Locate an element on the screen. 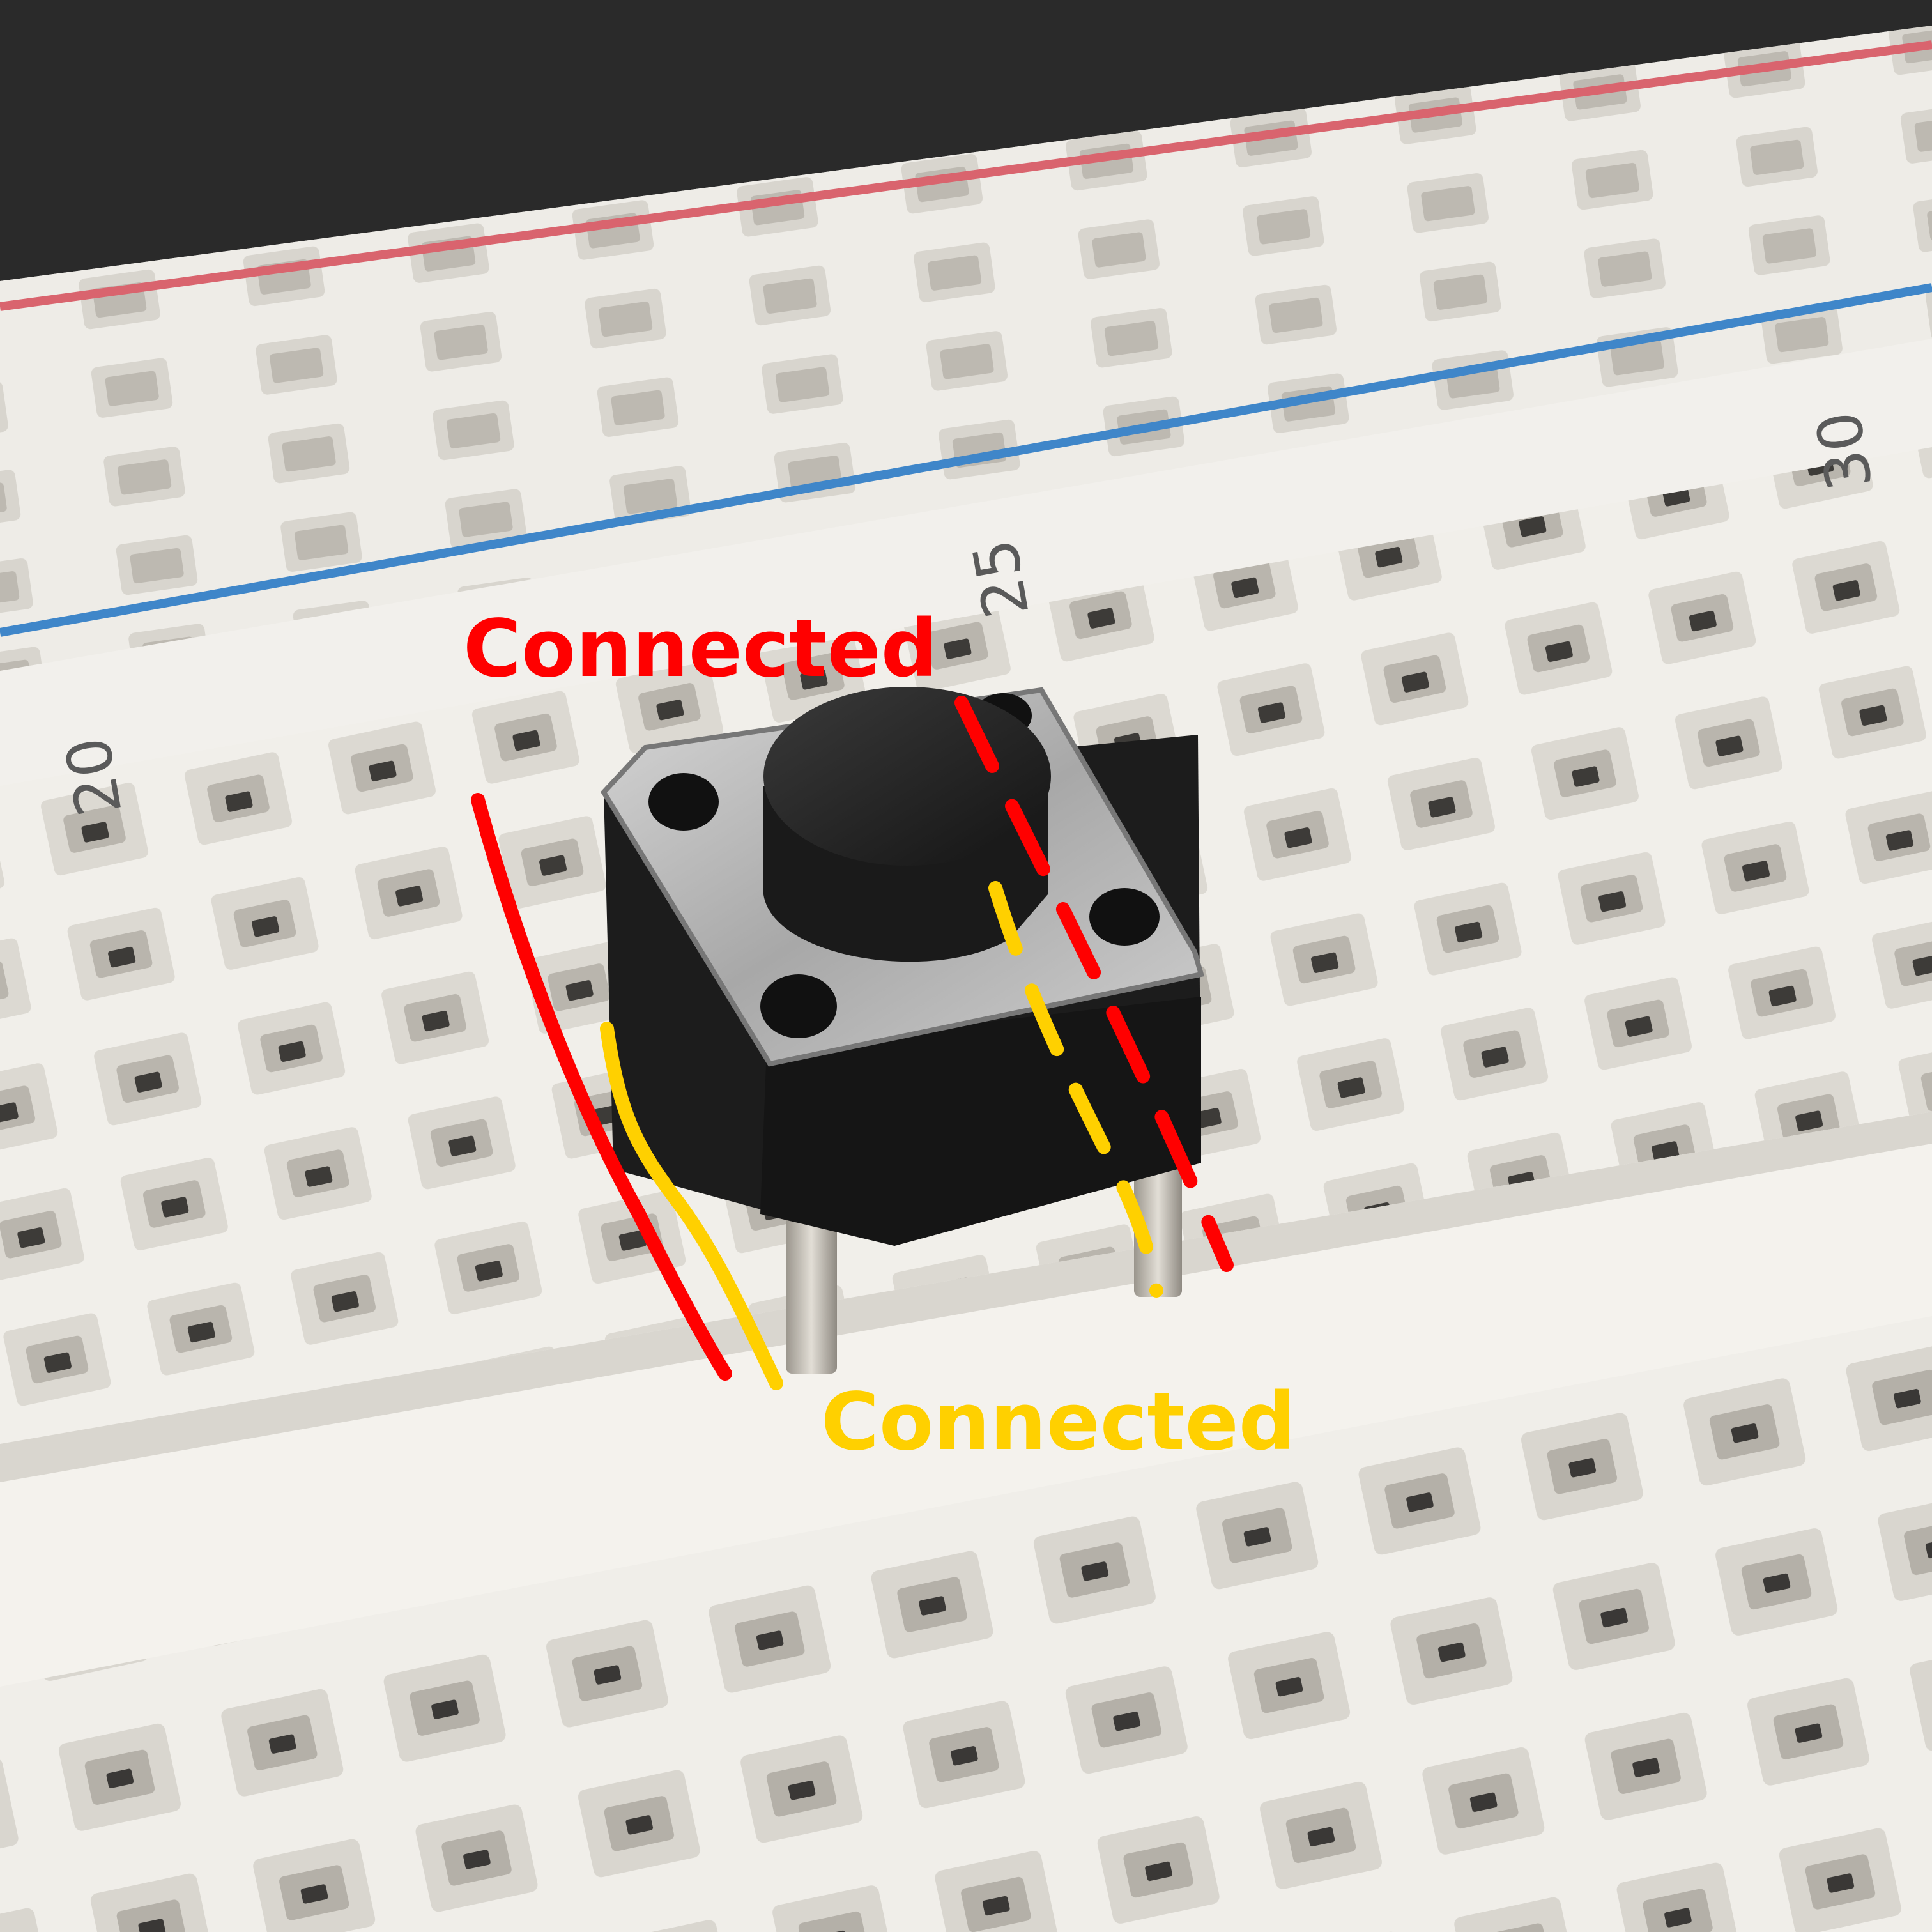 This screenshot has height=1932, width=1932. yellow-line-left is located at coordinates (691, 1206).